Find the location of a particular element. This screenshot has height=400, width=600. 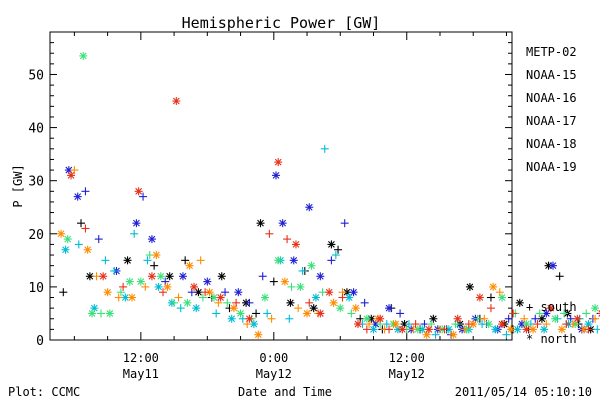

x-tick-date-label: May11 is located at coordinates (141, 374).